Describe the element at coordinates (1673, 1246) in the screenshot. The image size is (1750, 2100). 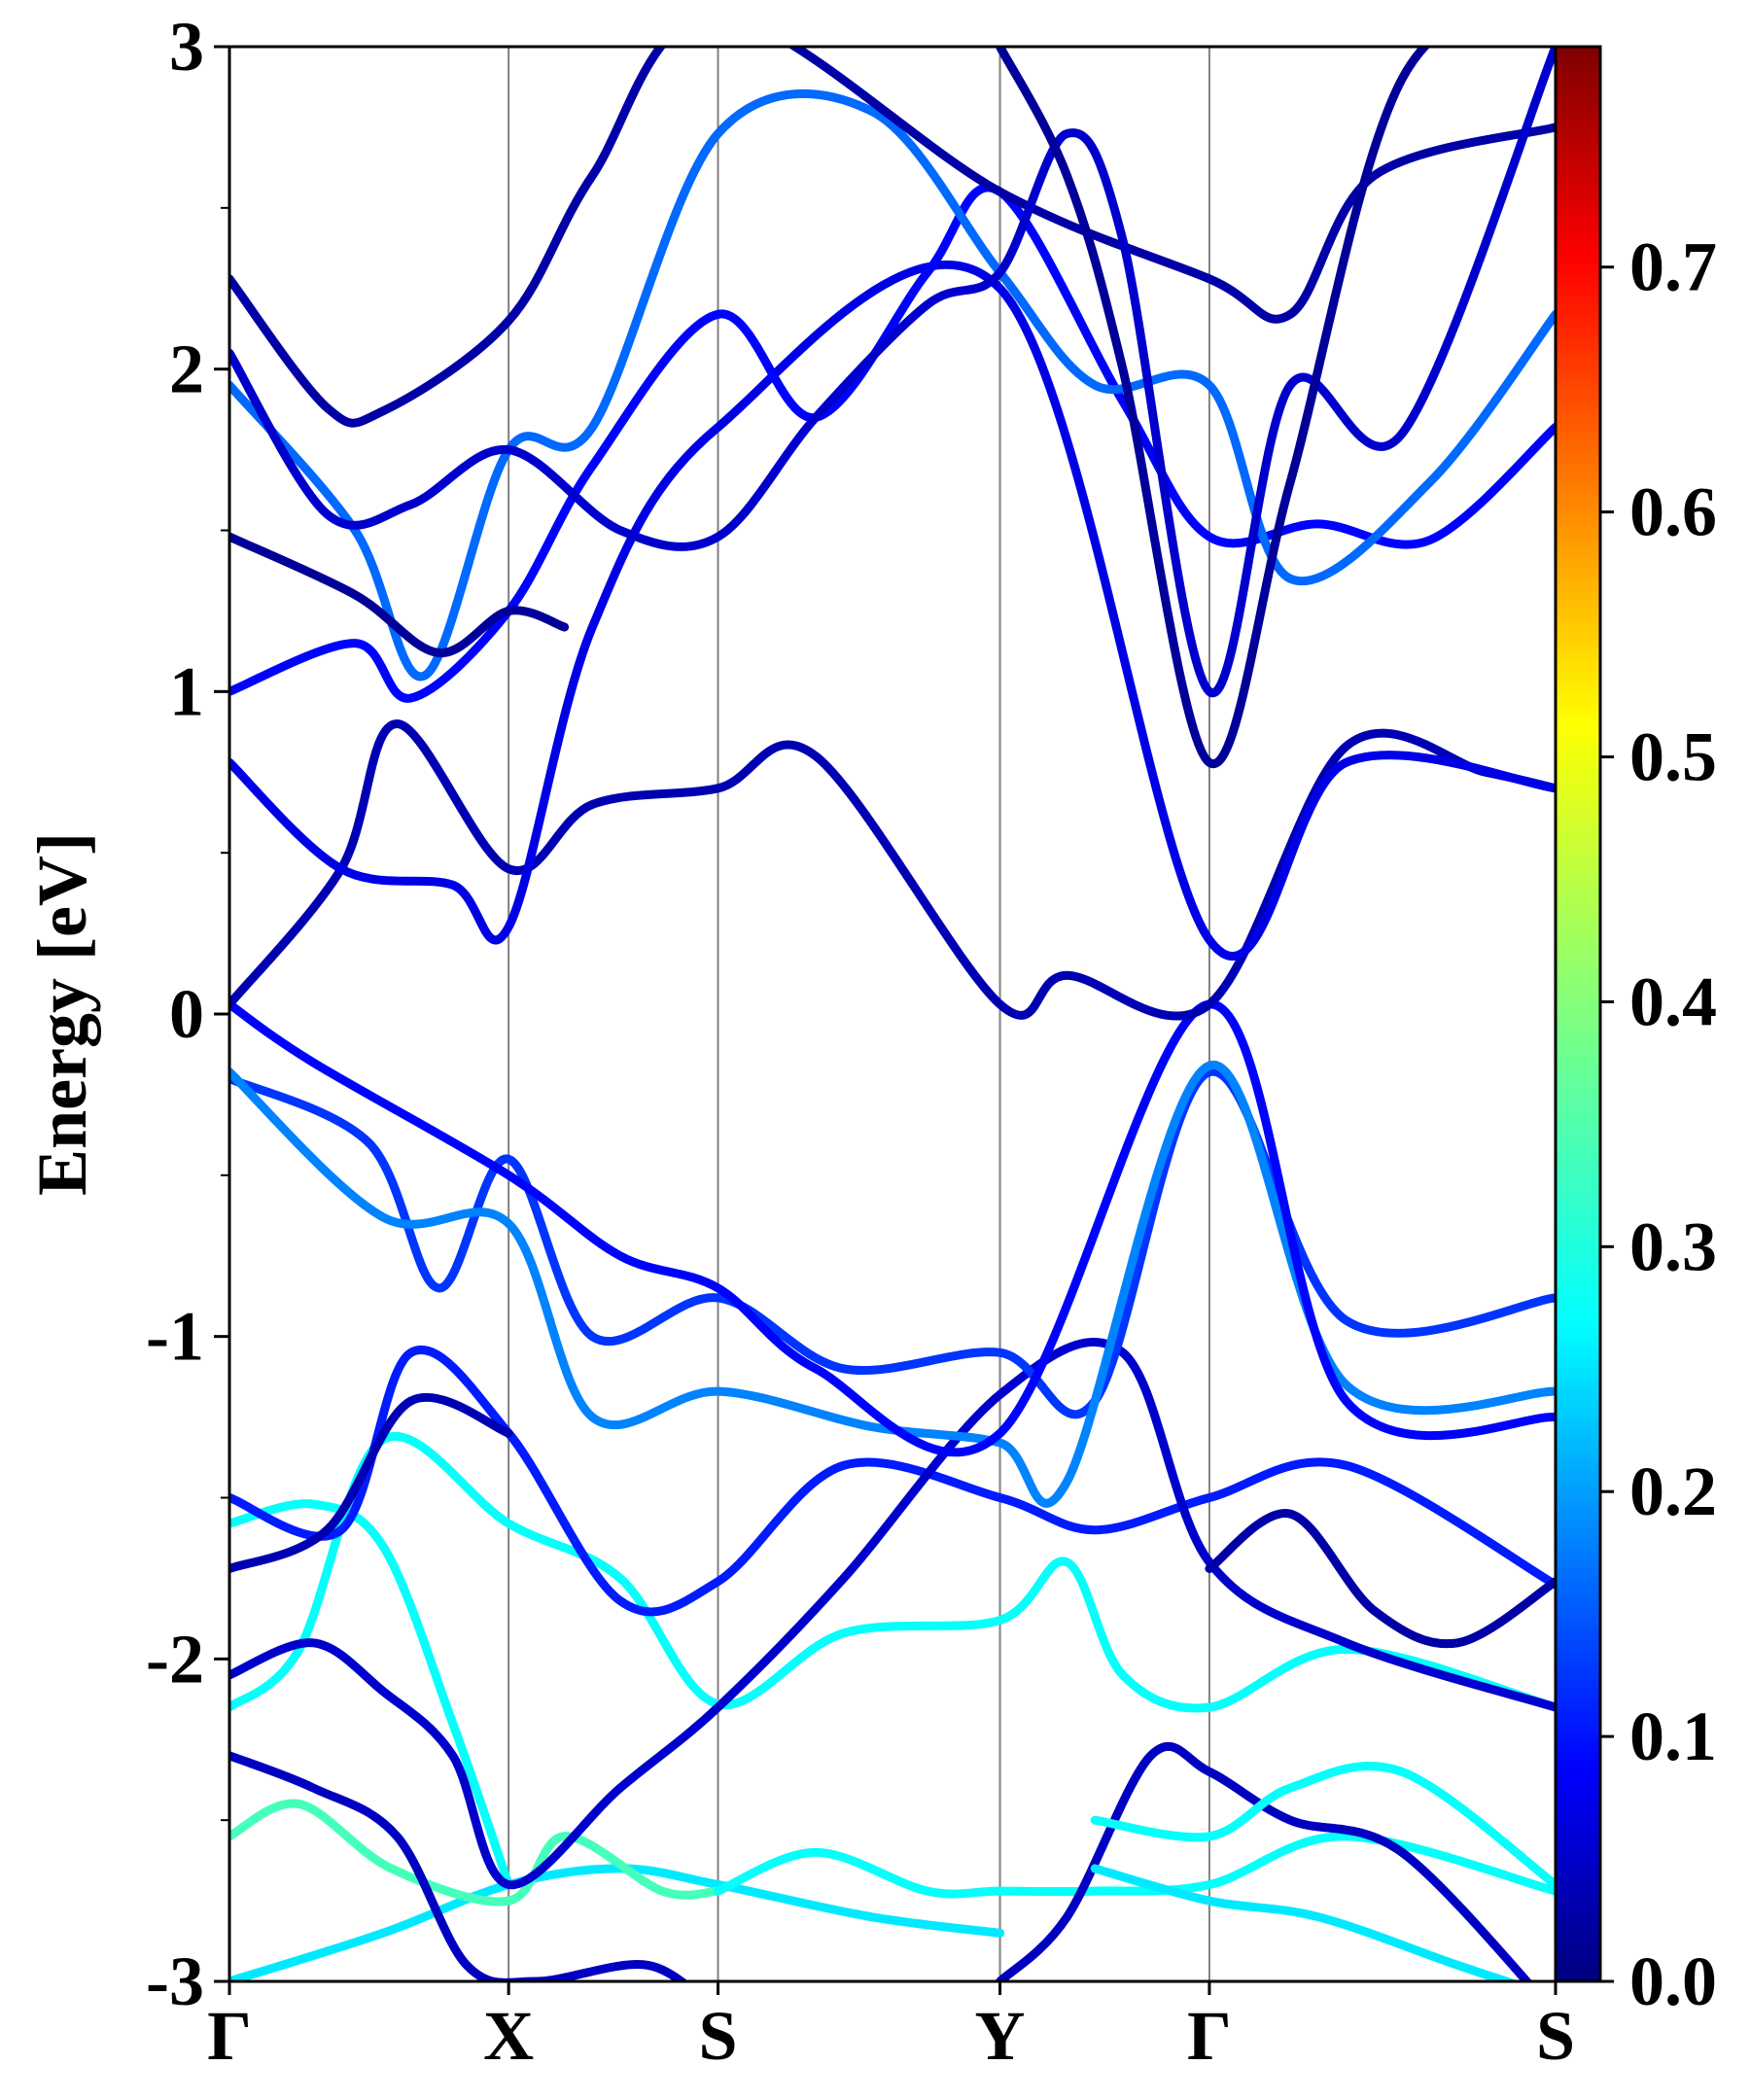
I see `colorbar-tick-label: 0.3` at that location.